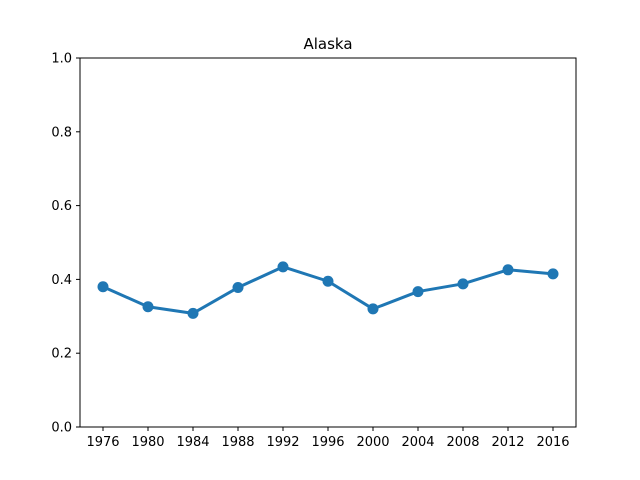 This screenshot has height=480, width=640. What do you see at coordinates (61, 428) in the screenshot?
I see `y-tick-label: 0.0` at bounding box center [61, 428].